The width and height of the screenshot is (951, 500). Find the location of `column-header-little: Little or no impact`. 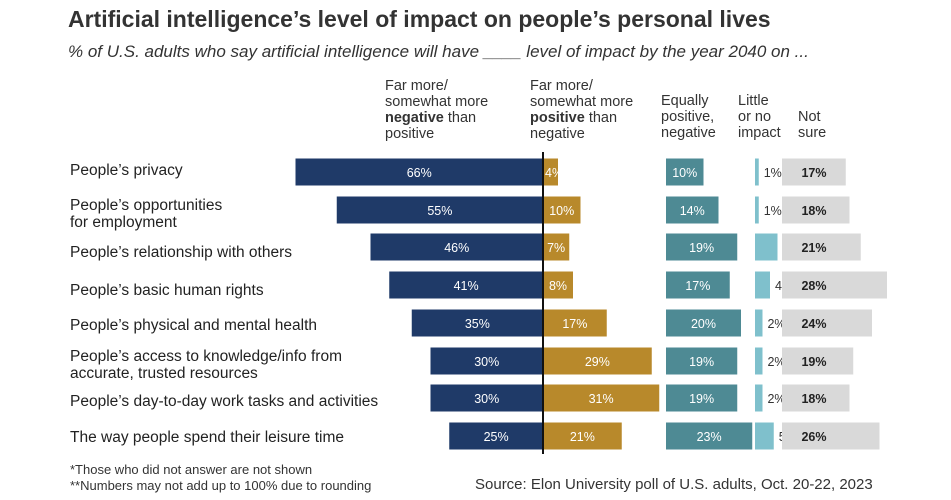

column-header-little: Little or no impact is located at coordinates (759, 117).